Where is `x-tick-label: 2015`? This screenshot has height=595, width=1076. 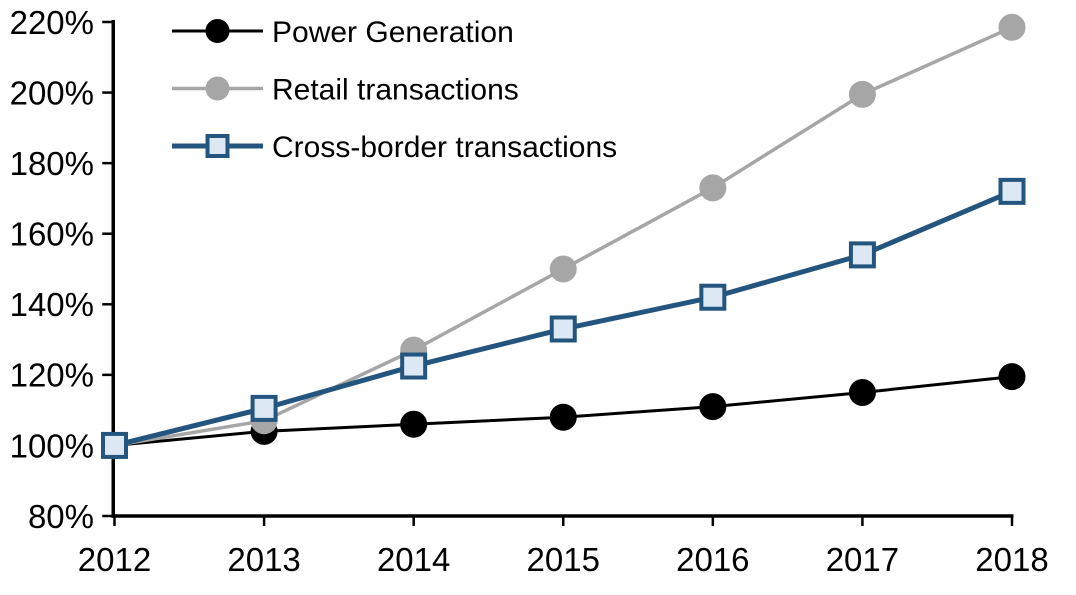 x-tick-label: 2015 is located at coordinates (563, 559).